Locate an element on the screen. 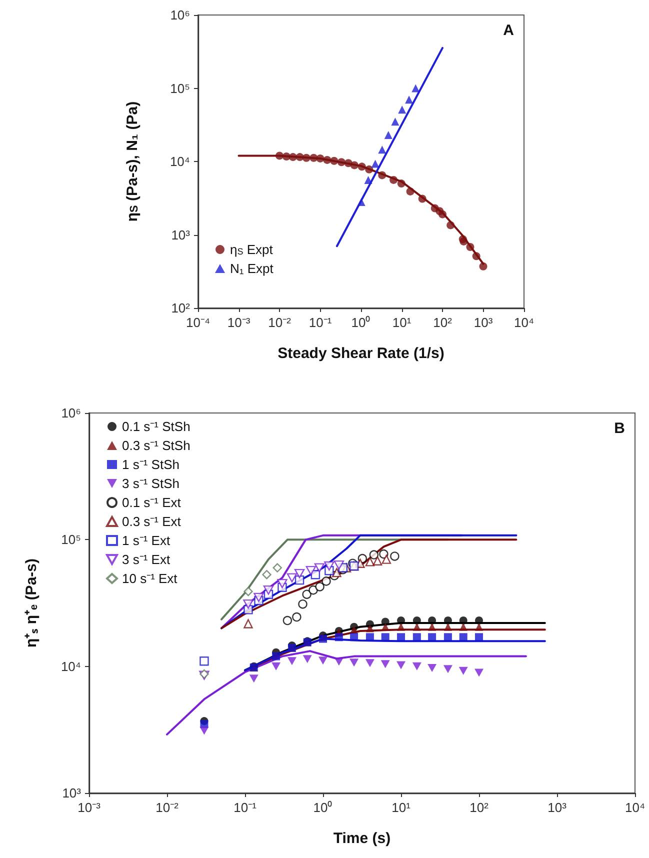 Image resolution: width=649 pixels, height=858 pixels. y-axis-title: η⁺ₛ η⁺ₑ (Pa-s) is located at coordinates (31, 603).